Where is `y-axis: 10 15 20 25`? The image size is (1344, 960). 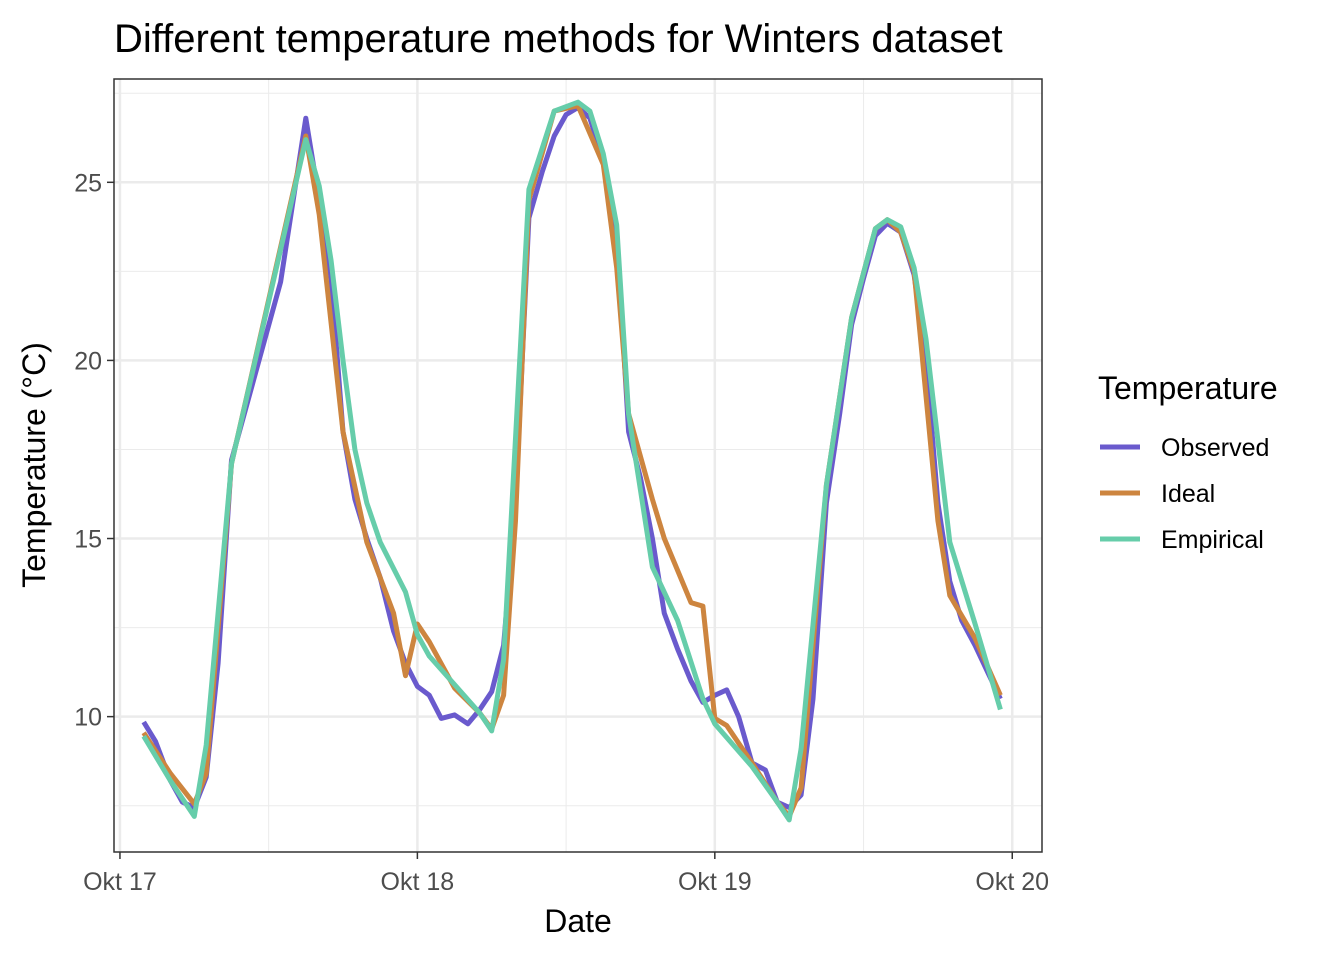 y-axis: 10 15 20 25 is located at coordinates (94, 450).